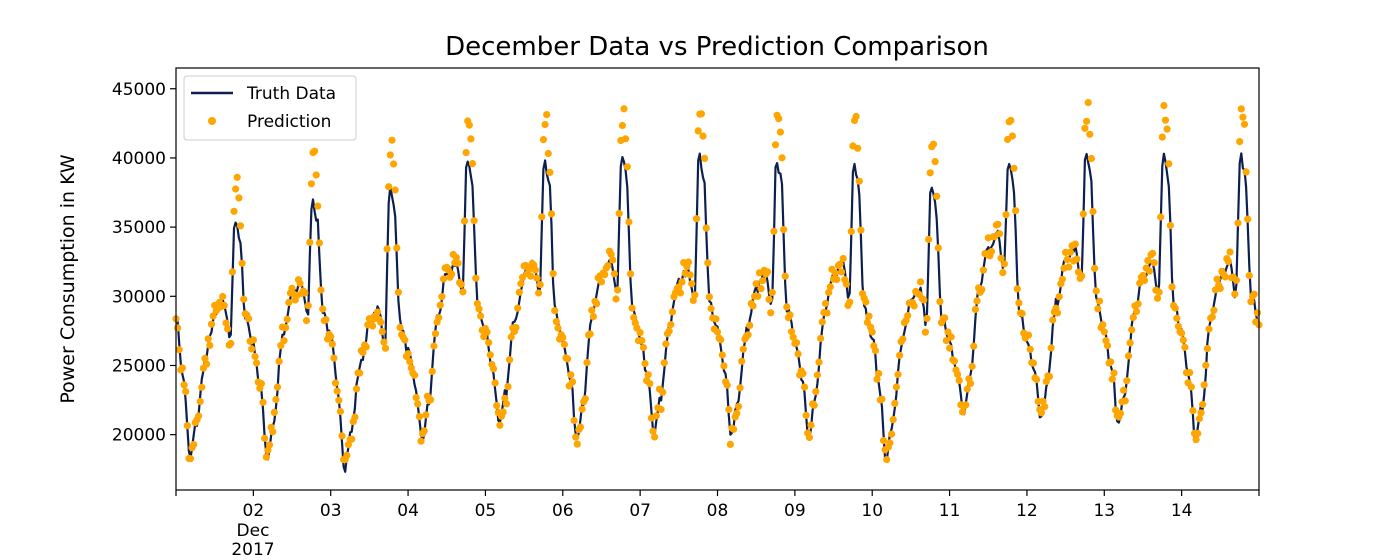 The image size is (1400, 560). Describe the element at coordinates (795, 511) in the screenshot. I see `x-tick-label: 09` at that location.